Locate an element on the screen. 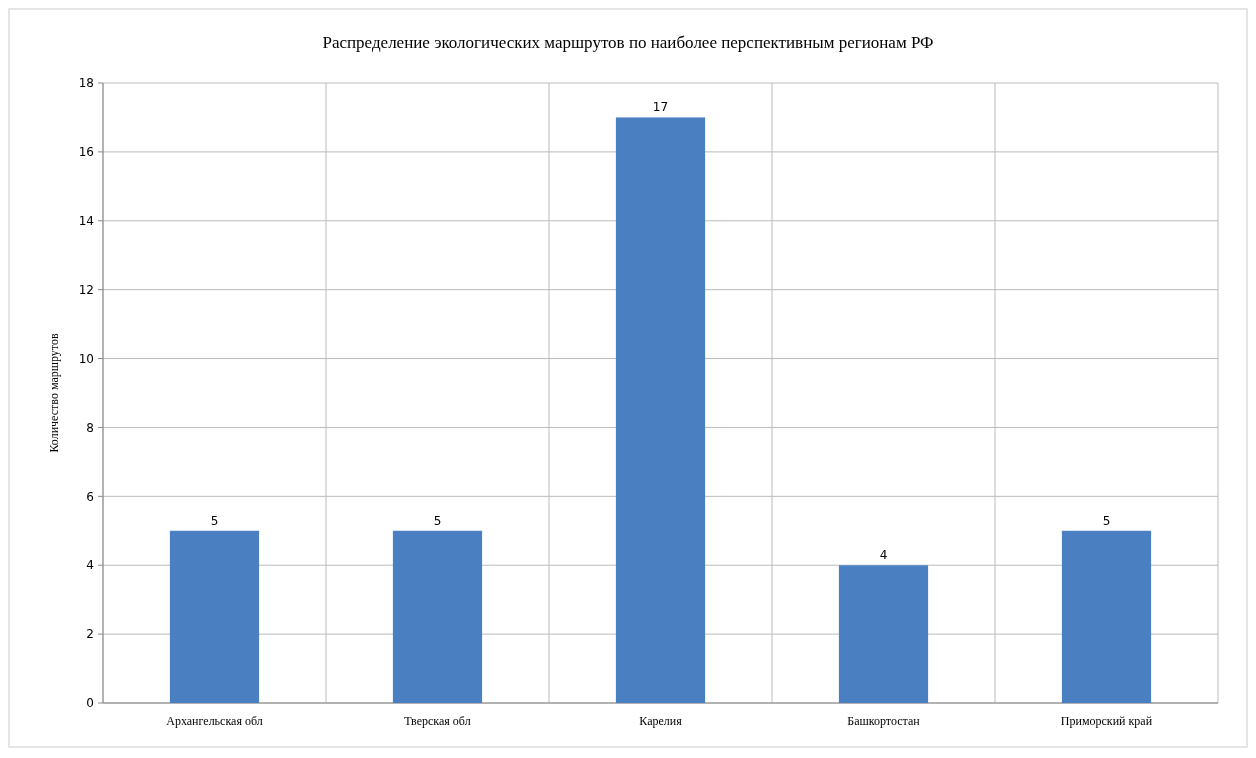  y-axis-title: Количество маршрутов is located at coordinates (54, 393).